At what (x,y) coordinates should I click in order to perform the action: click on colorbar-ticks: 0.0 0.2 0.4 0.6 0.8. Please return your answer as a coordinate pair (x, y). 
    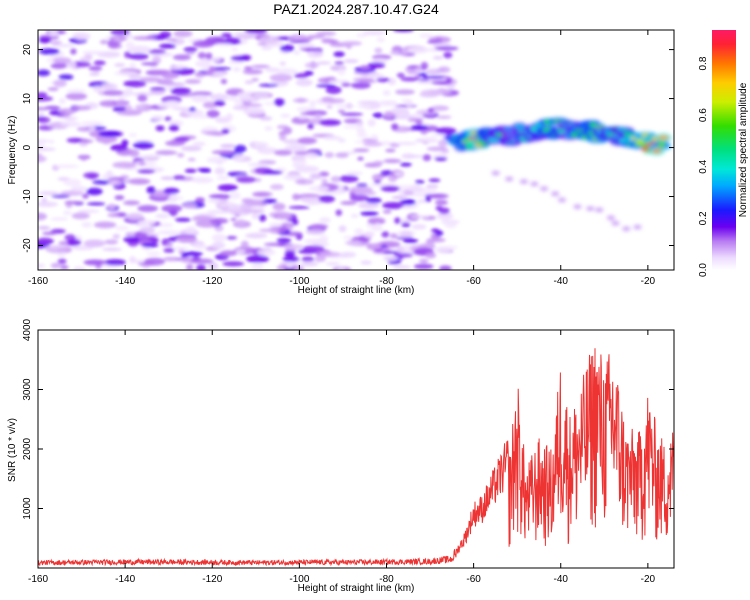
    Looking at the image, I should click on (703, 166).